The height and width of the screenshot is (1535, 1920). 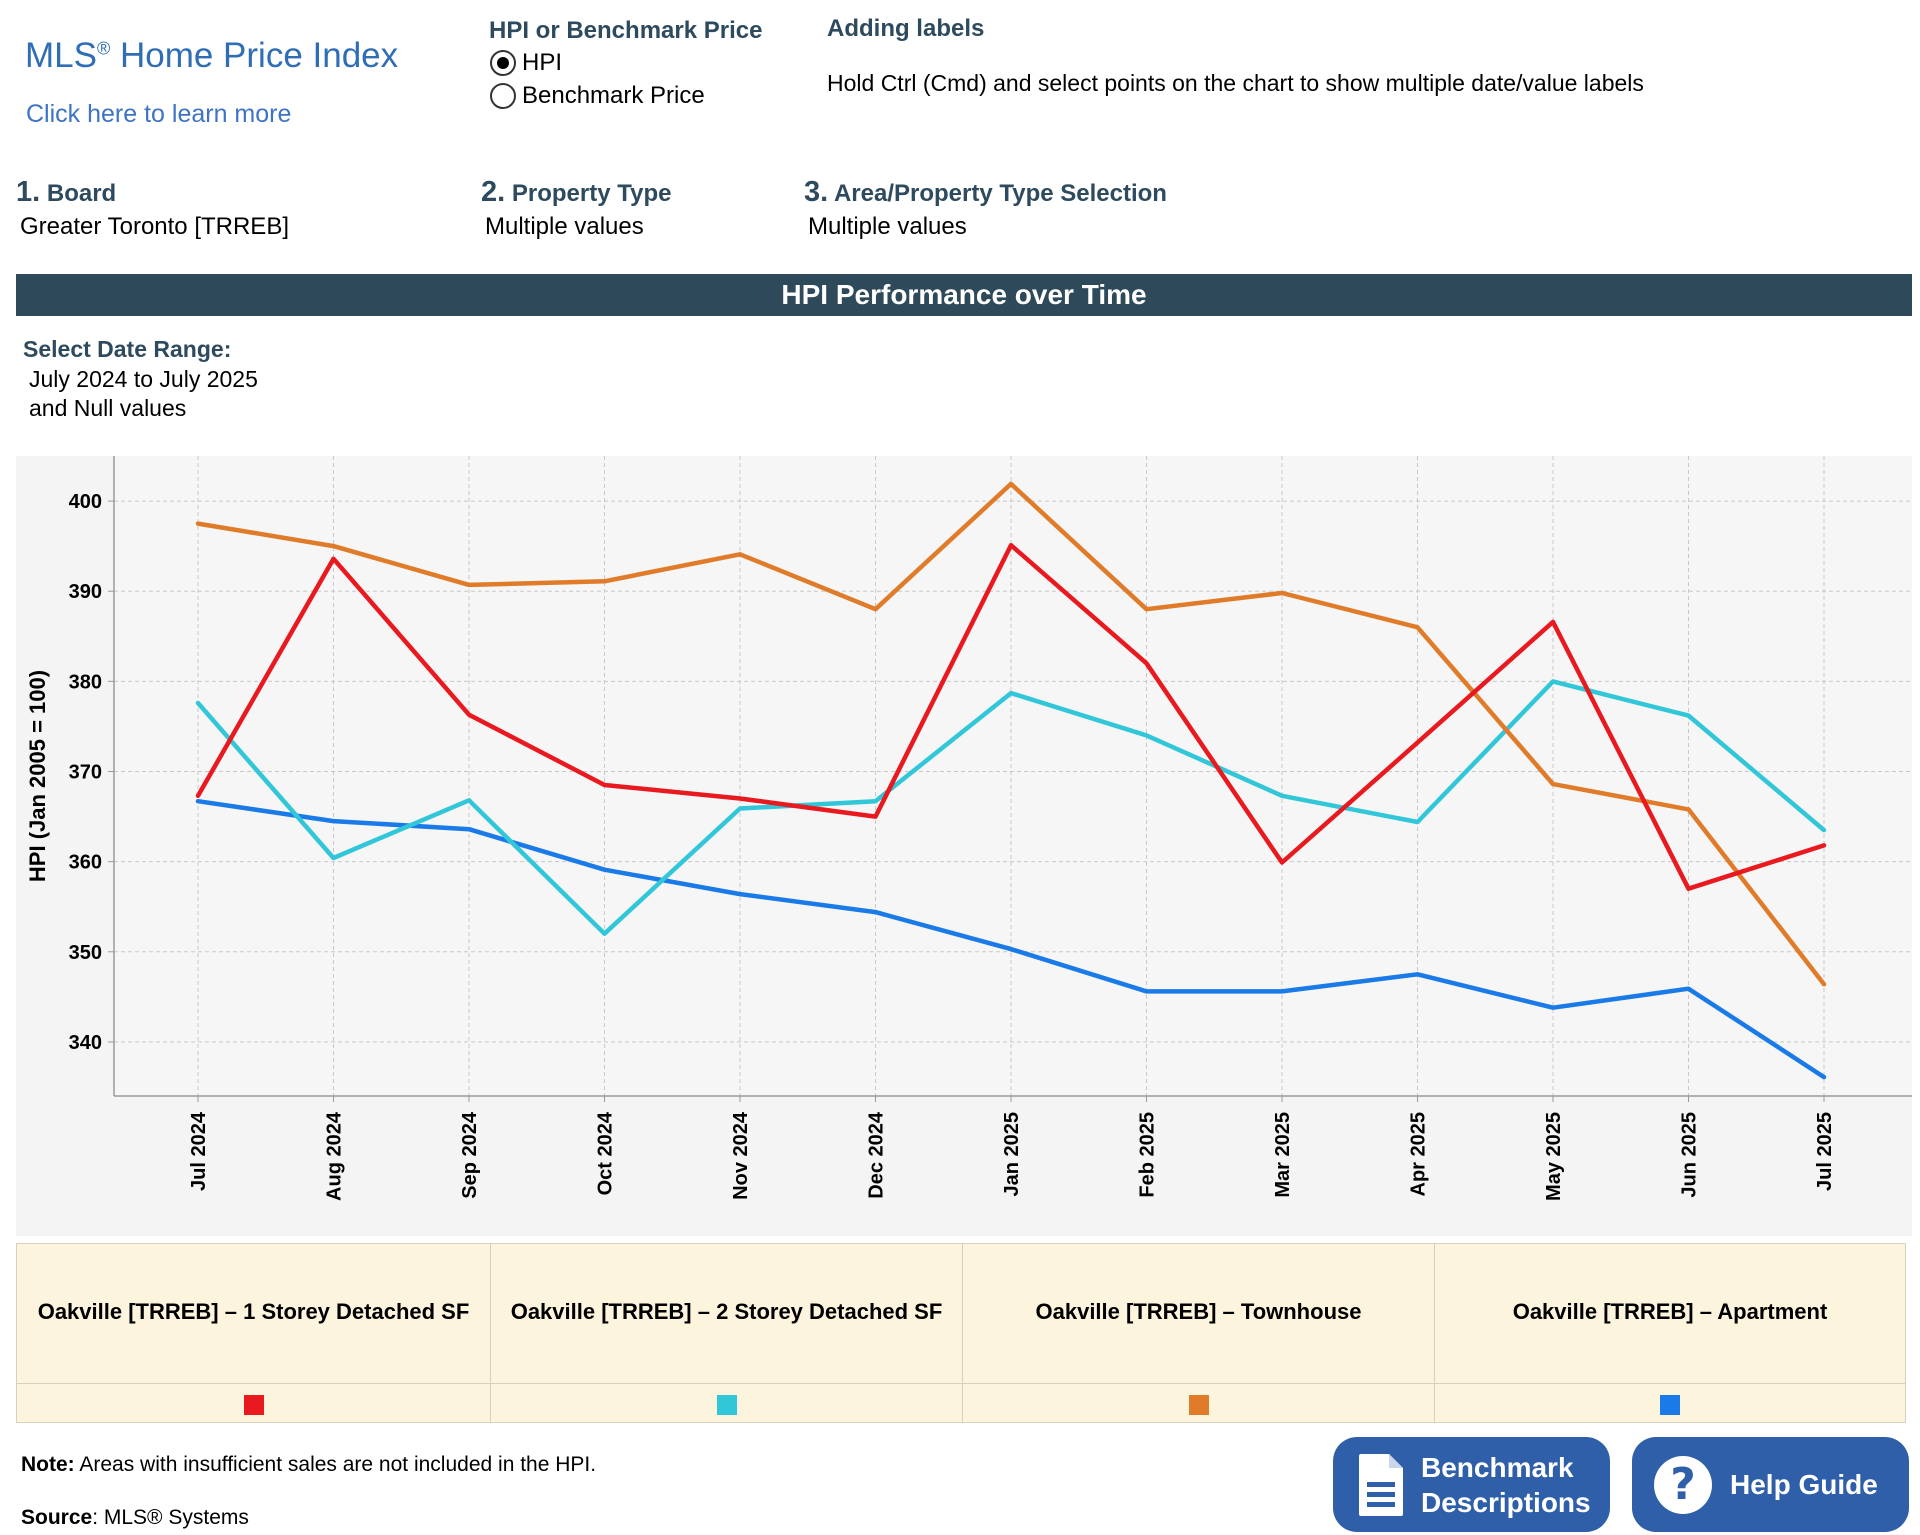 What do you see at coordinates (1683, 1484) in the screenshot?
I see `question-mark-icon: ?` at bounding box center [1683, 1484].